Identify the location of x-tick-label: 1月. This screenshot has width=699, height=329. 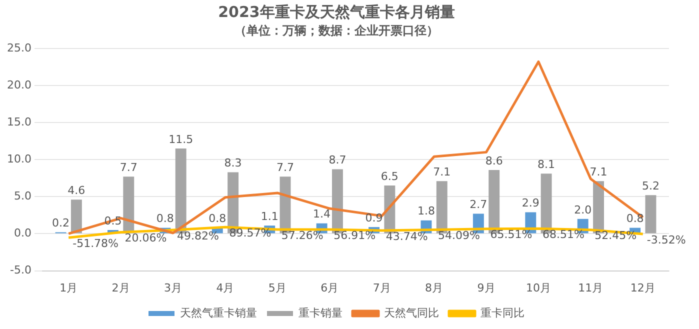
(69, 287).